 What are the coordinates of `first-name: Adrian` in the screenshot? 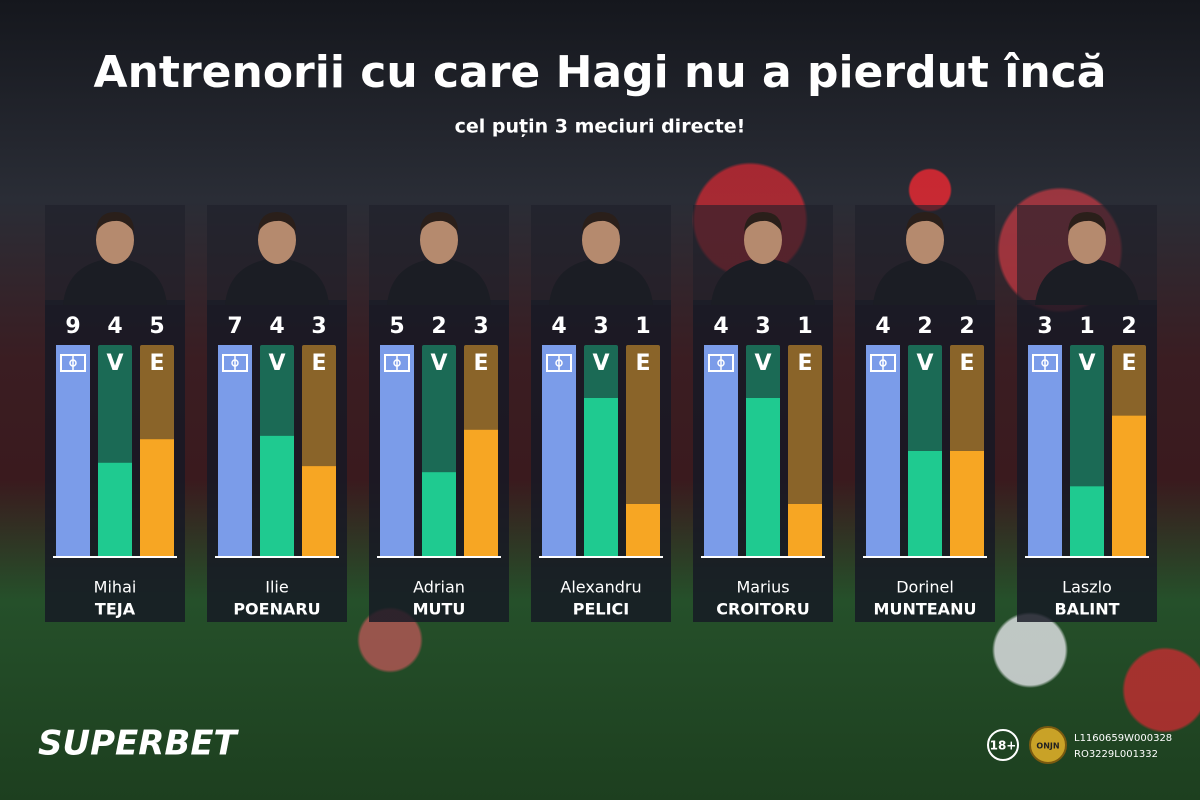 It's located at (439, 587).